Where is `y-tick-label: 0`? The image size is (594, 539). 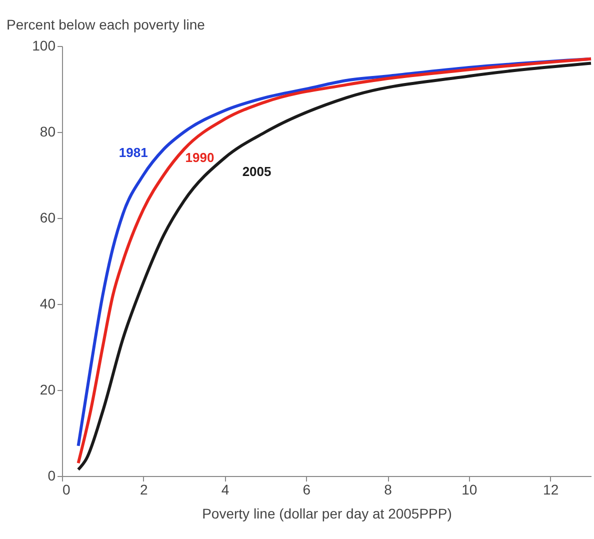 y-tick-label: 0 is located at coordinates (52, 476).